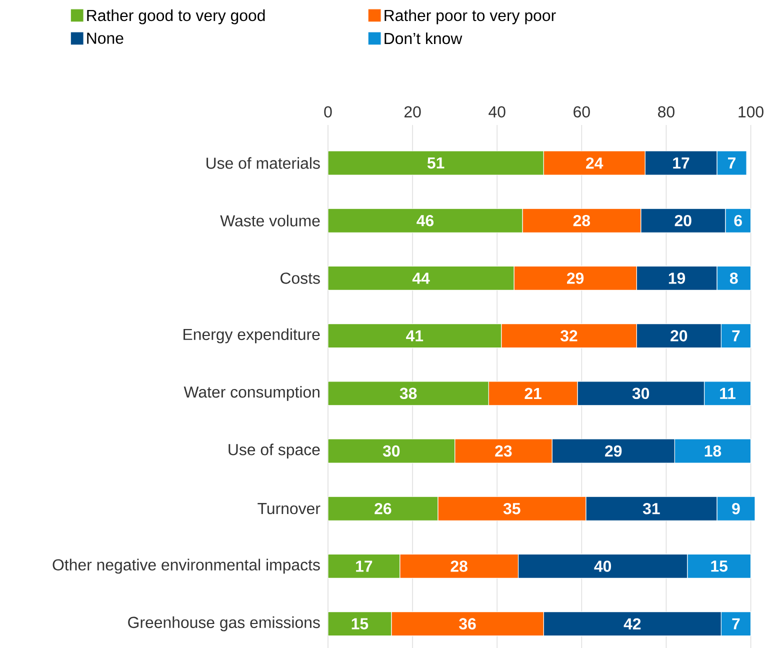 The image size is (773, 648). I want to click on data-label: 19, so click(677, 278).